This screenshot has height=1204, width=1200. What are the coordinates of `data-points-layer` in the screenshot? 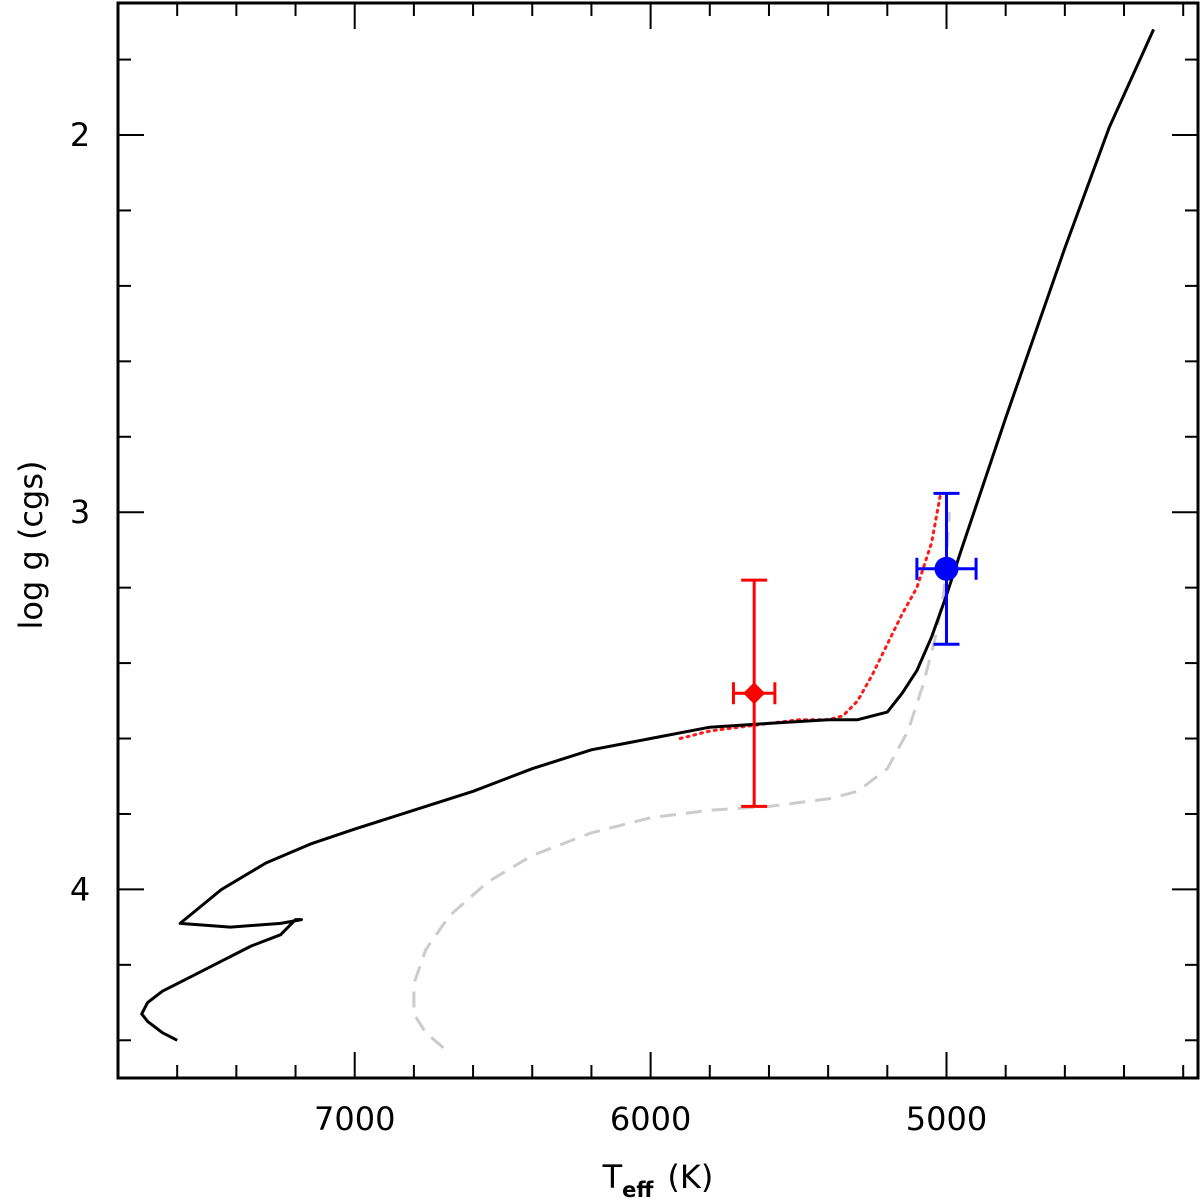 It's located at (854, 649).